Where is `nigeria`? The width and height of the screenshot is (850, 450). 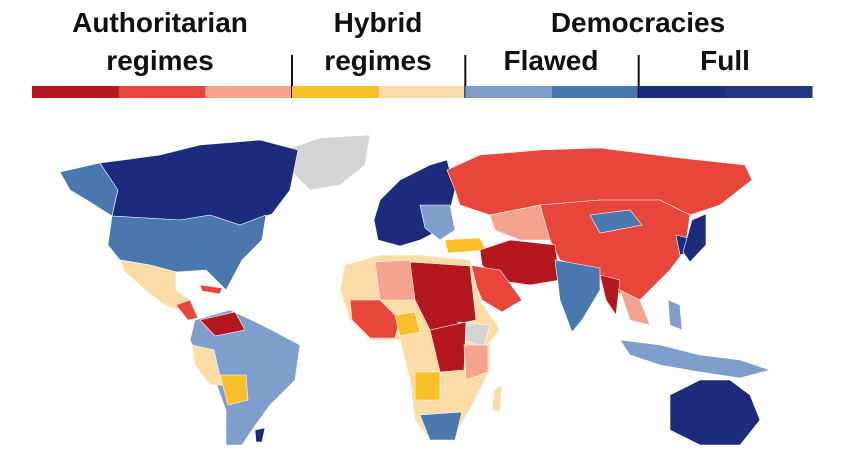 nigeria is located at coordinates (407, 324).